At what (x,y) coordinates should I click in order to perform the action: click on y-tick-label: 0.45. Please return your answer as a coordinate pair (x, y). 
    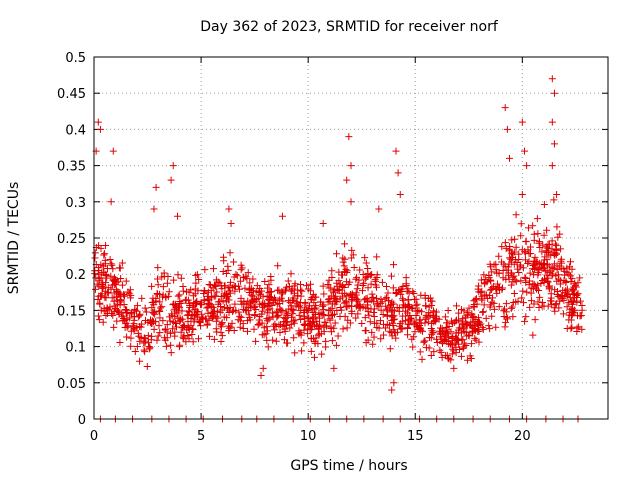
    Looking at the image, I should click on (71, 94).